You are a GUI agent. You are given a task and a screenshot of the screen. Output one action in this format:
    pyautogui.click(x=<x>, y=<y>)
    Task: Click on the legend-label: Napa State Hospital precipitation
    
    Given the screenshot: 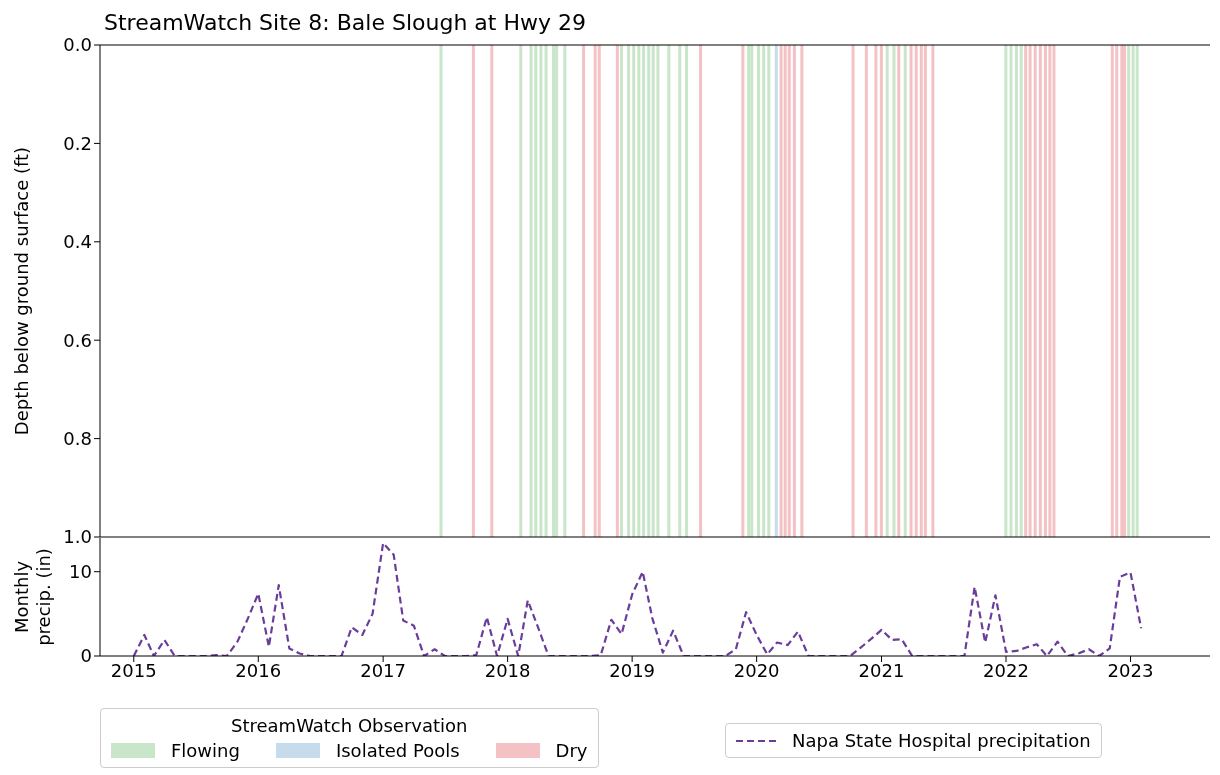 What is the action you would take?
    pyautogui.click(x=941, y=740)
    